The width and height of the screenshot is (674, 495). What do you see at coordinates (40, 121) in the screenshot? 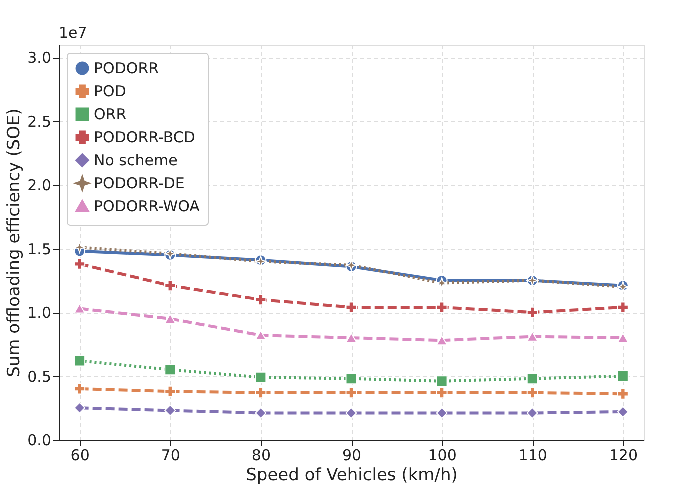
I see `y-tick-label: 2.5` at bounding box center [40, 121].